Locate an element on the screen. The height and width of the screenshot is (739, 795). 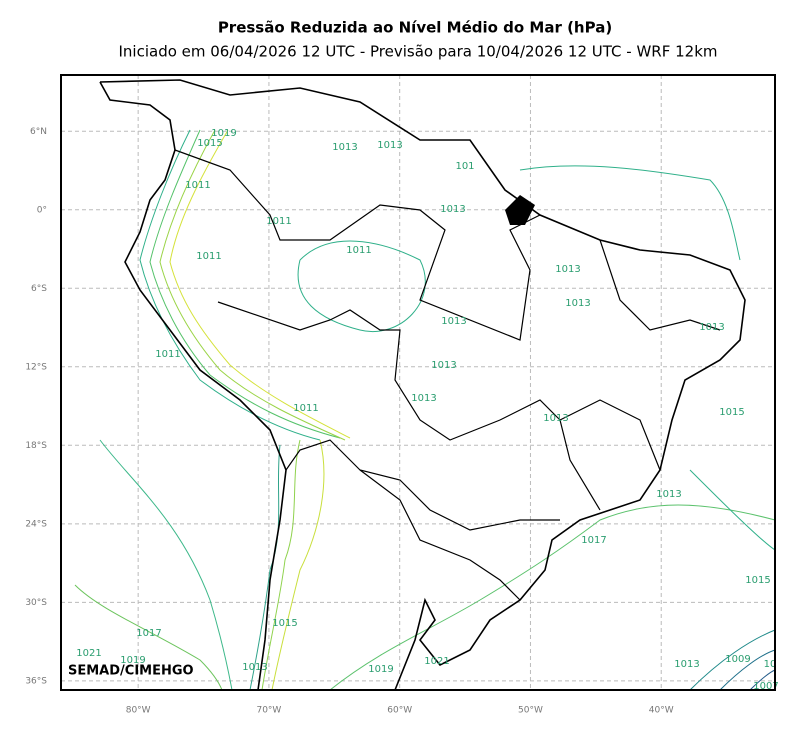
marajo-island is located at coordinates (520, 210).